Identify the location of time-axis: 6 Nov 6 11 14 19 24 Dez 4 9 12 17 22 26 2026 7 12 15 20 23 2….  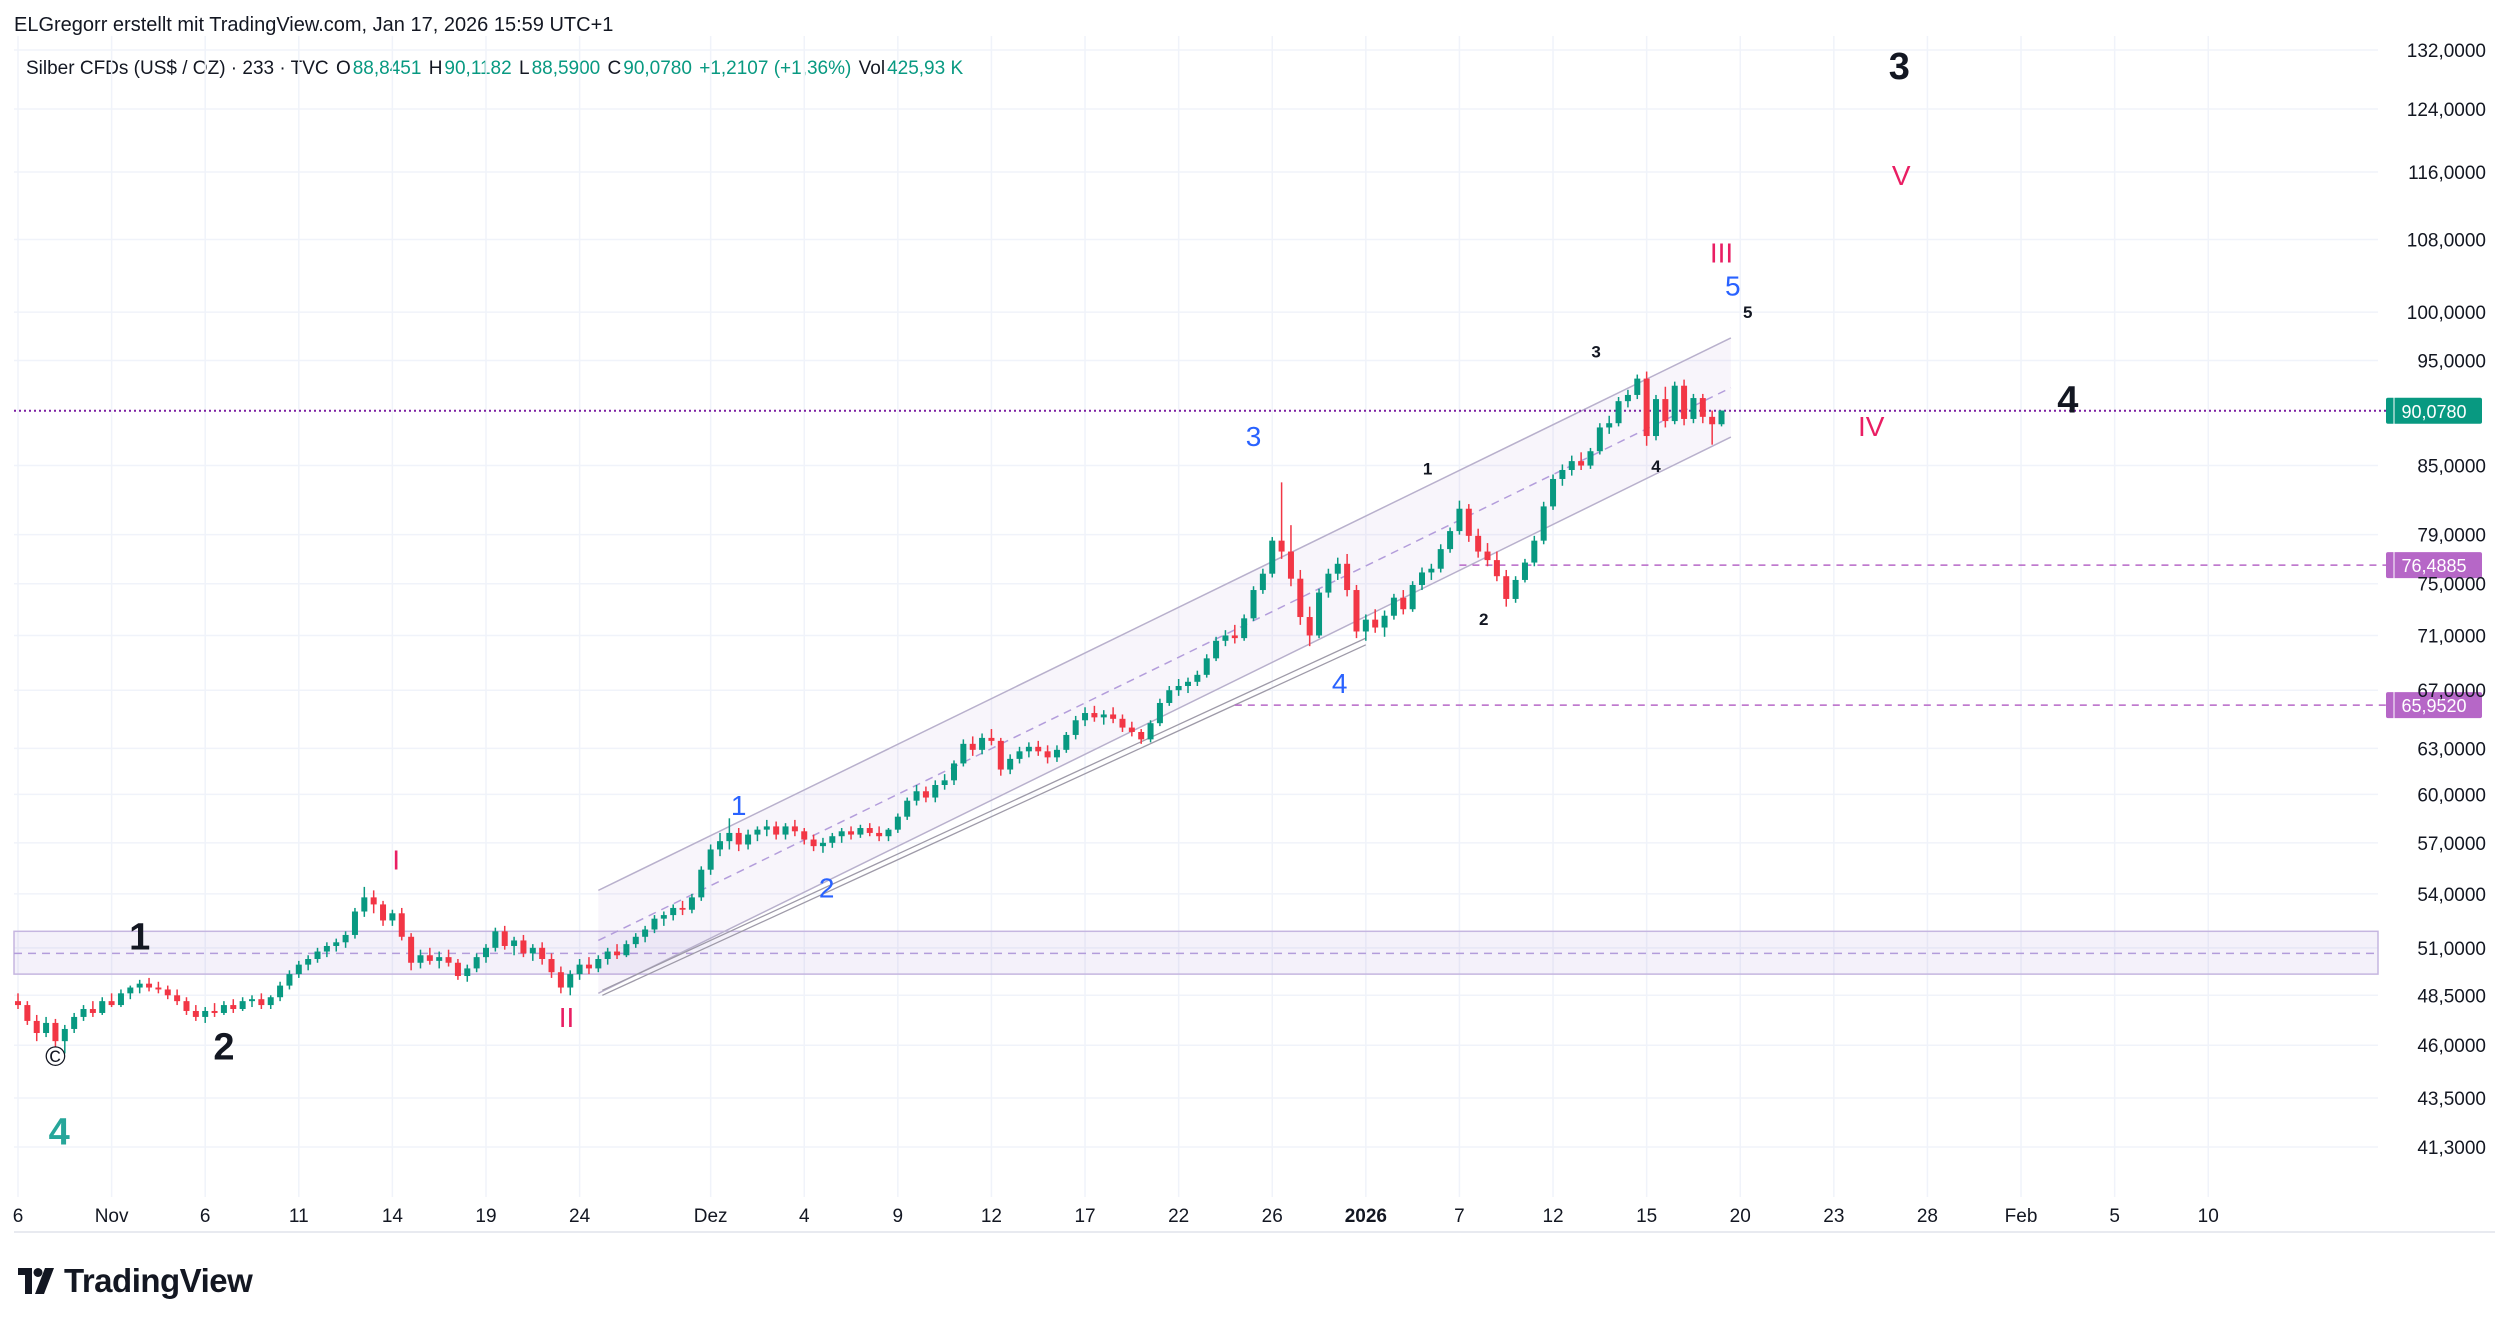
(1254, 1219).